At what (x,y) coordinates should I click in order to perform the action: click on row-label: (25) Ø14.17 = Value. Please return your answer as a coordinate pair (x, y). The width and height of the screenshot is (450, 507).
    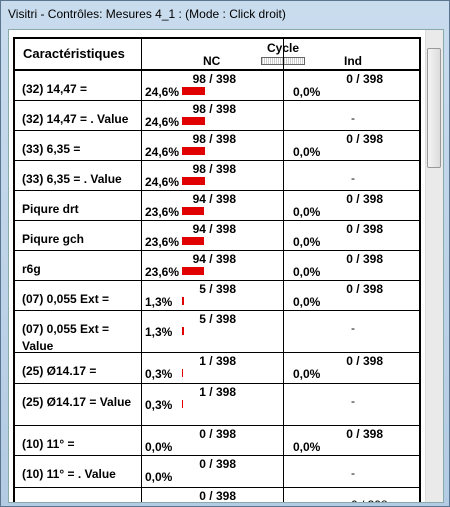
    Looking at the image, I should click on (77, 402).